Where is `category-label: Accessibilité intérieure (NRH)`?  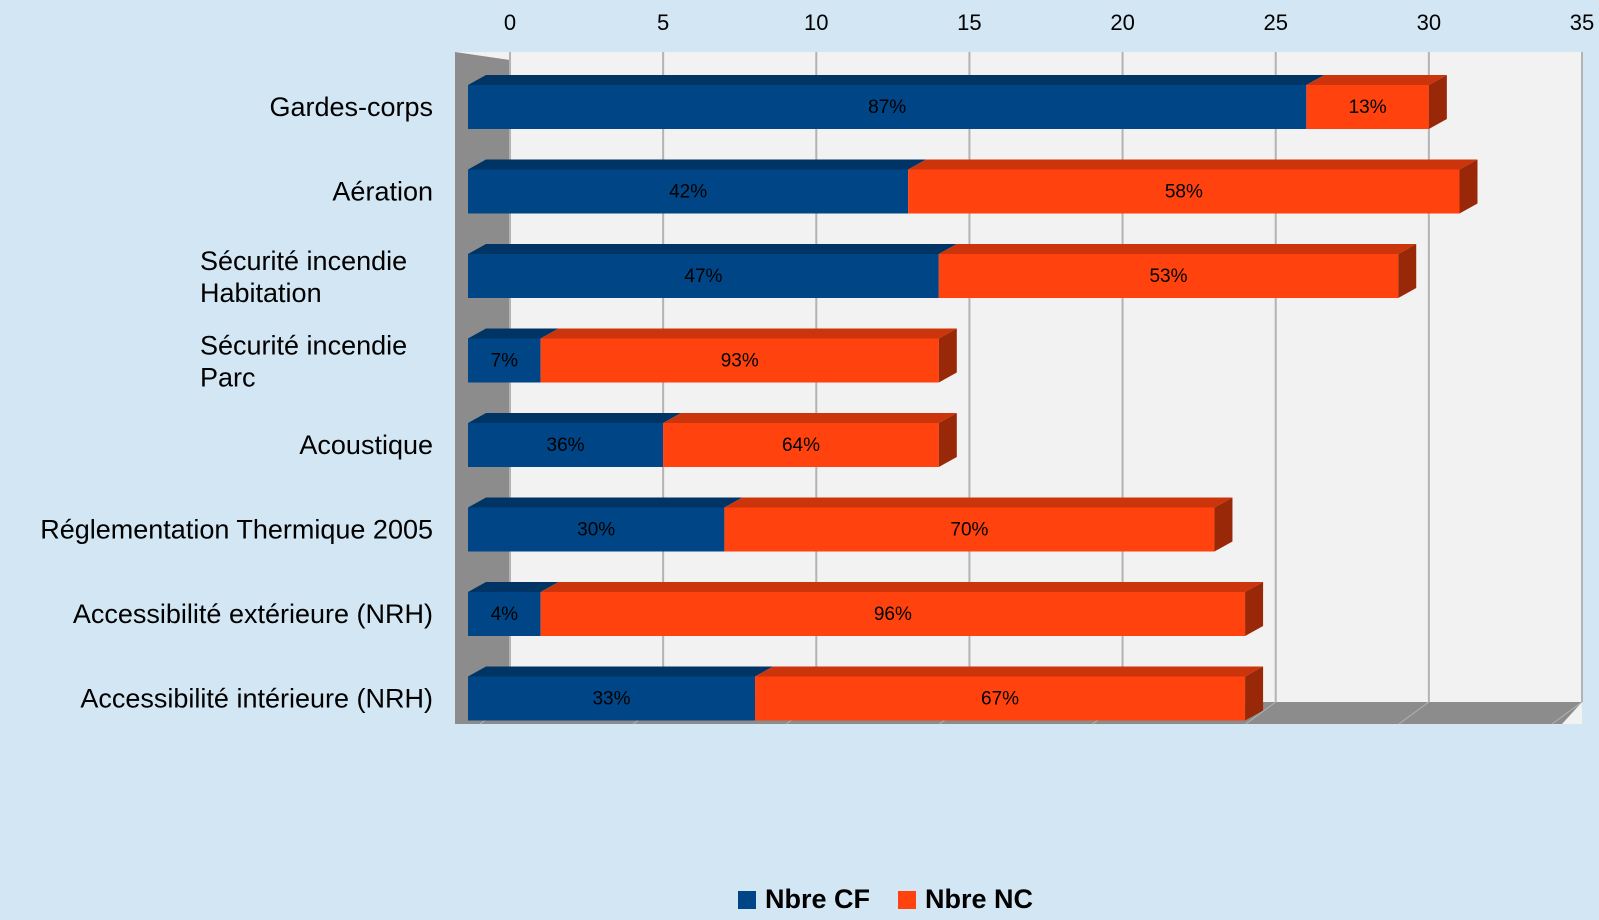
category-label: Accessibilité intérieure (NRH) is located at coordinates (256, 699).